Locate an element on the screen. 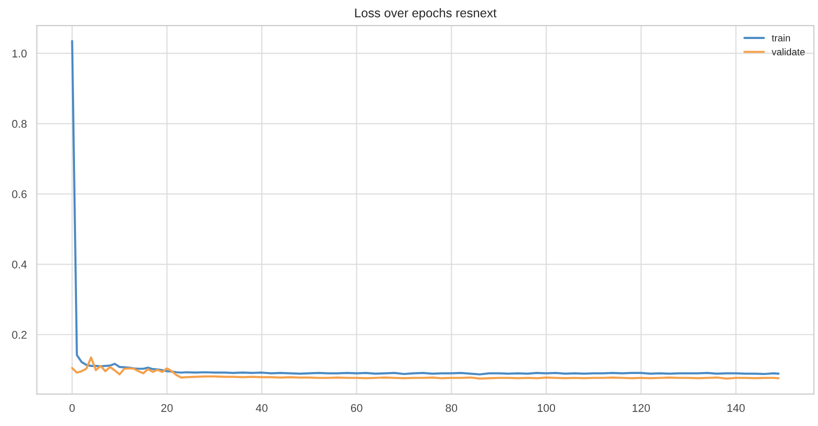 The image size is (818, 426). x-tick-label: 80 is located at coordinates (452, 408).